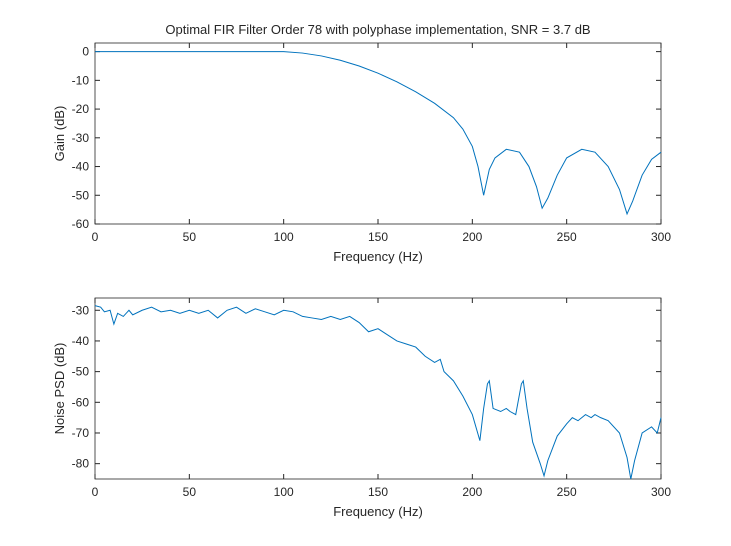 The image size is (731, 546). Describe the element at coordinates (81, 80) in the screenshot. I see `y-tick-label: -10` at that location.